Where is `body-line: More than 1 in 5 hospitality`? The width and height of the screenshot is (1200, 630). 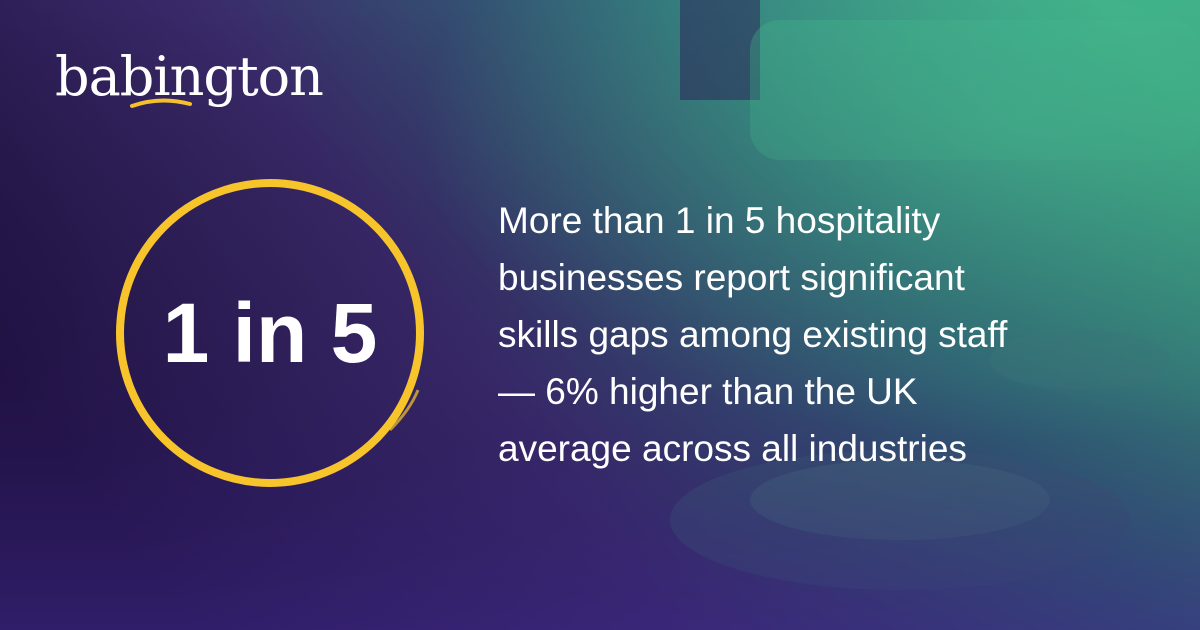
body-line: More than 1 in 5 hospitality is located at coordinates (719, 220).